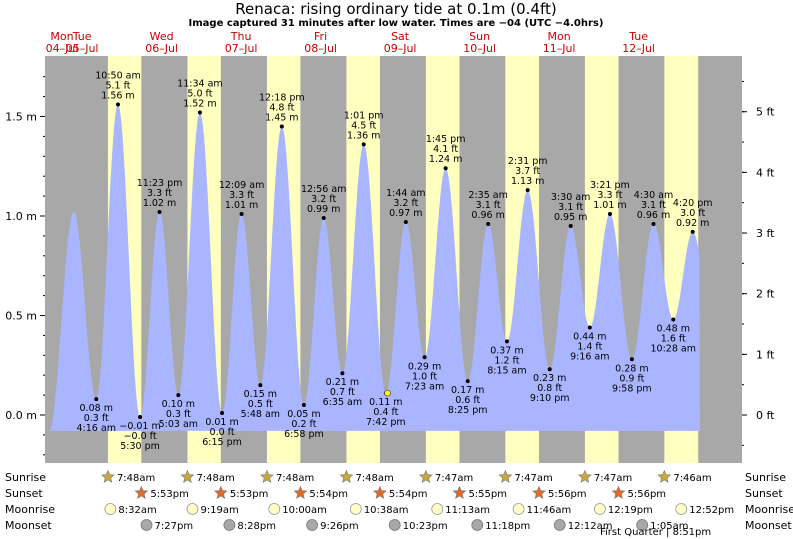 This screenshot has width=793, height=539. Describe the element at coordinates (468, 410) in the screenshot. I see `low-tide-time: 8:25 pm` at that location.